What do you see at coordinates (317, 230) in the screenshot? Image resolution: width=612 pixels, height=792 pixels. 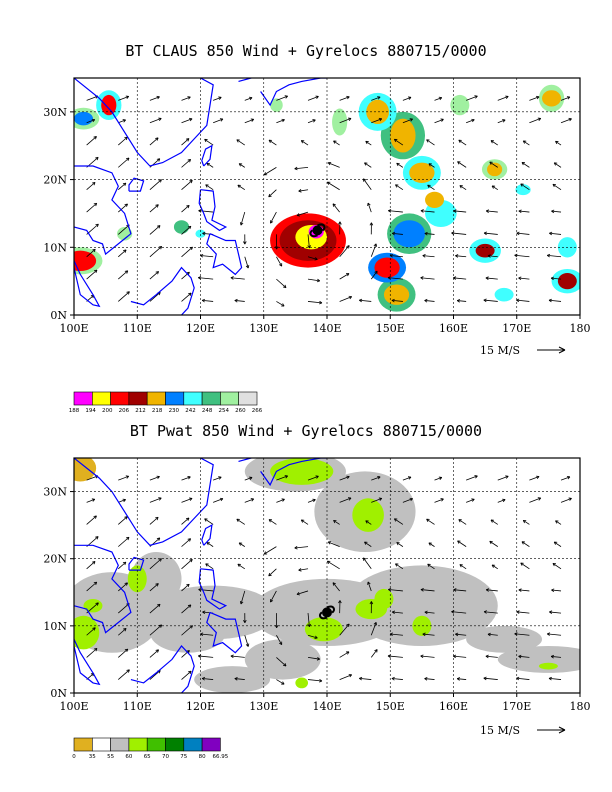 I see `top-gyre-symbol` at bounding box center [317, 230].